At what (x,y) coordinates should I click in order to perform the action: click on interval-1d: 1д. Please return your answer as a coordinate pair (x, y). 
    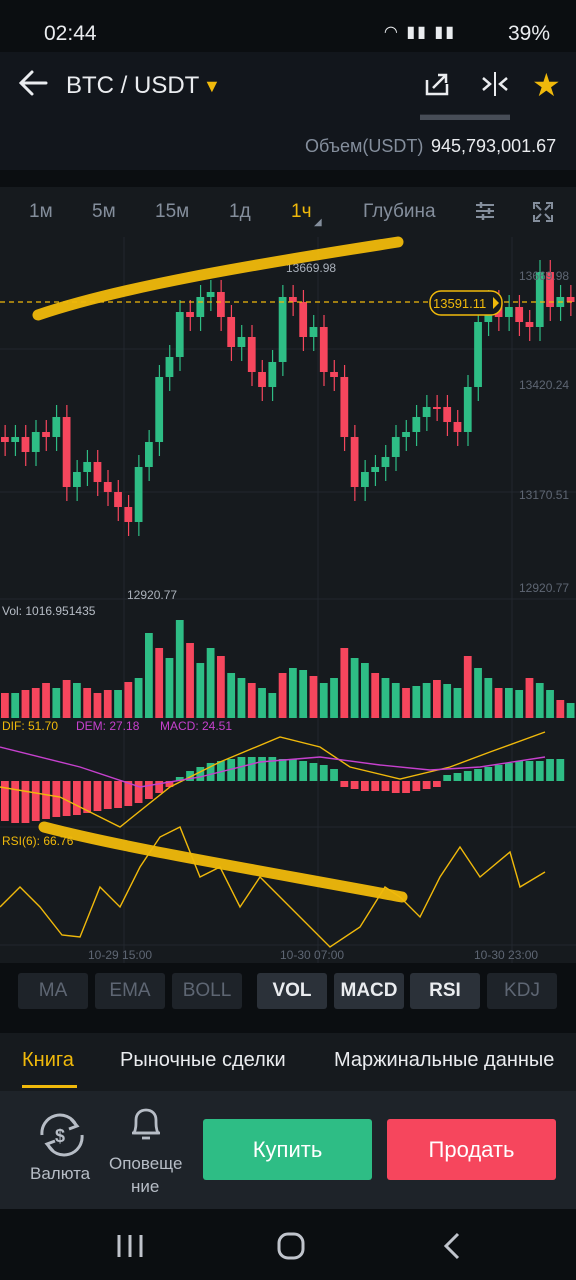
    Looking at the image, I should click on (240, 211).